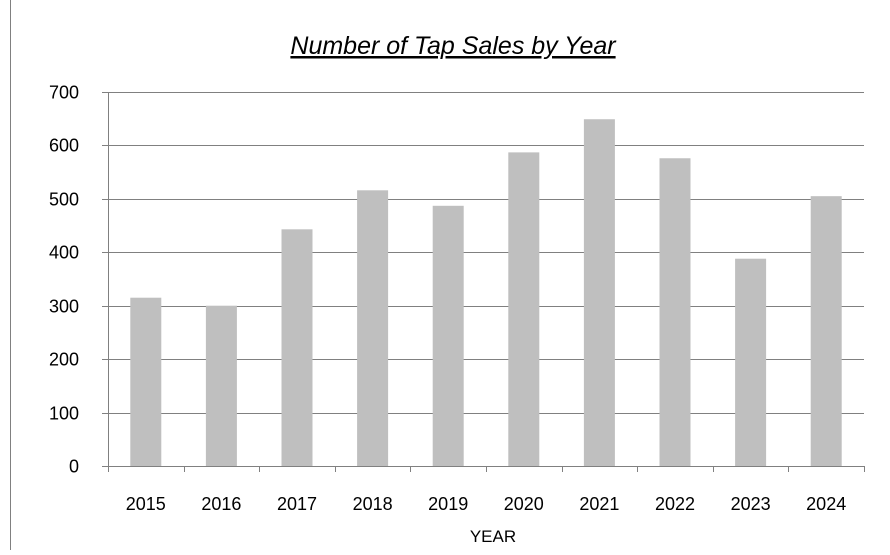 This screenshot has height=555, width=890. What do you see at coordinates (453, 46) in the screenshot?
I see `chart-title: Number of Tap Sales by Year` at bounding box center [453, 46].